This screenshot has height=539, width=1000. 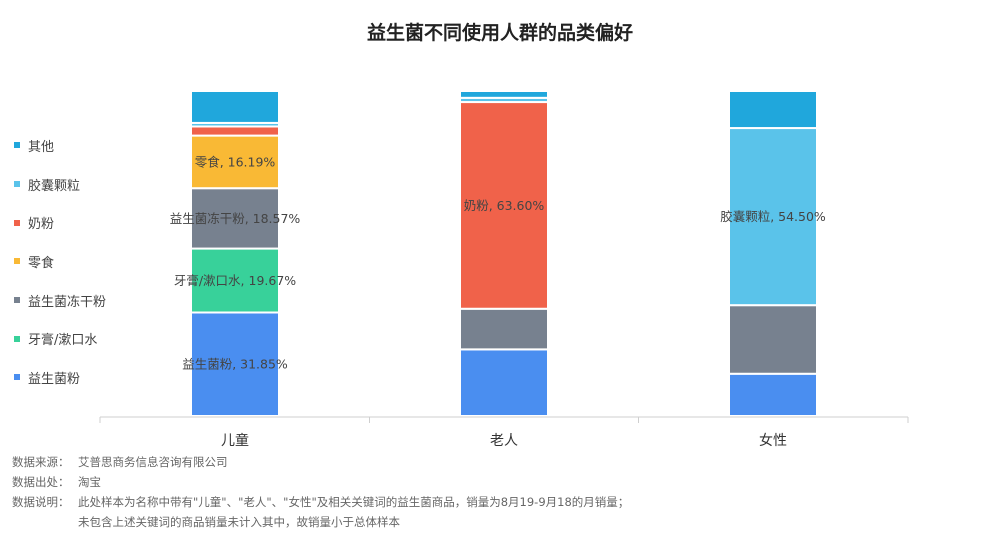 I want to click on legend-label: 益生菌冻干粉, so click(x=67, y=302).